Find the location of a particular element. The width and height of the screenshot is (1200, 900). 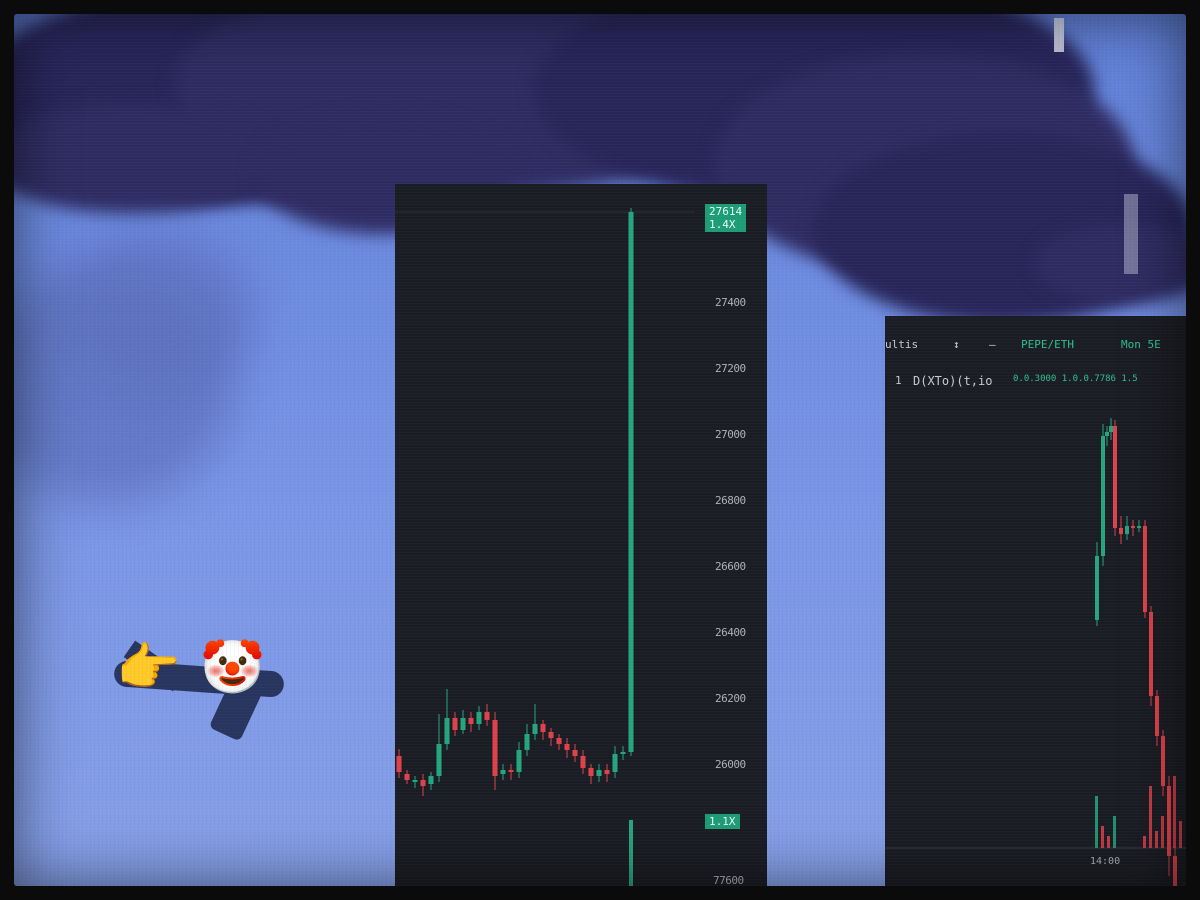

price-label-27400: 27400 is located at coordinates (730, 302).